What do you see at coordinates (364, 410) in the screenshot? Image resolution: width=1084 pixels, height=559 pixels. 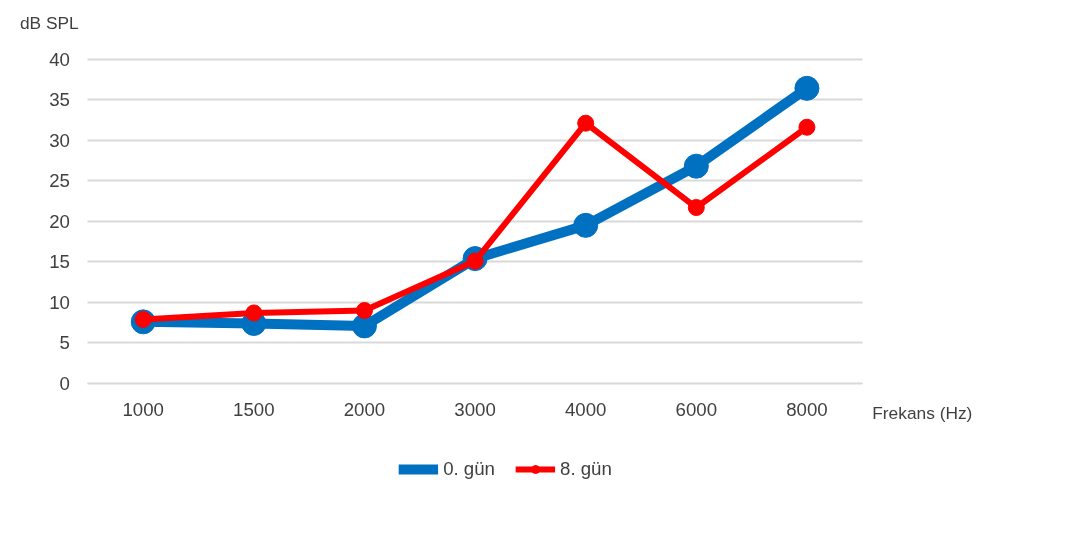 I see `x-tick-label: 2000` at bounding box center [364, 410].